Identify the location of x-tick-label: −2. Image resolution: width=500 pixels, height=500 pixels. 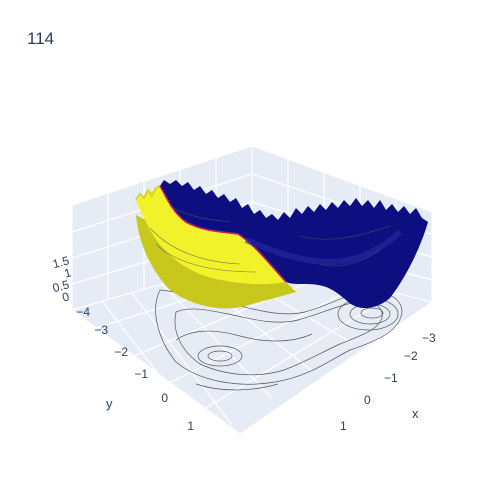
(411, 356).